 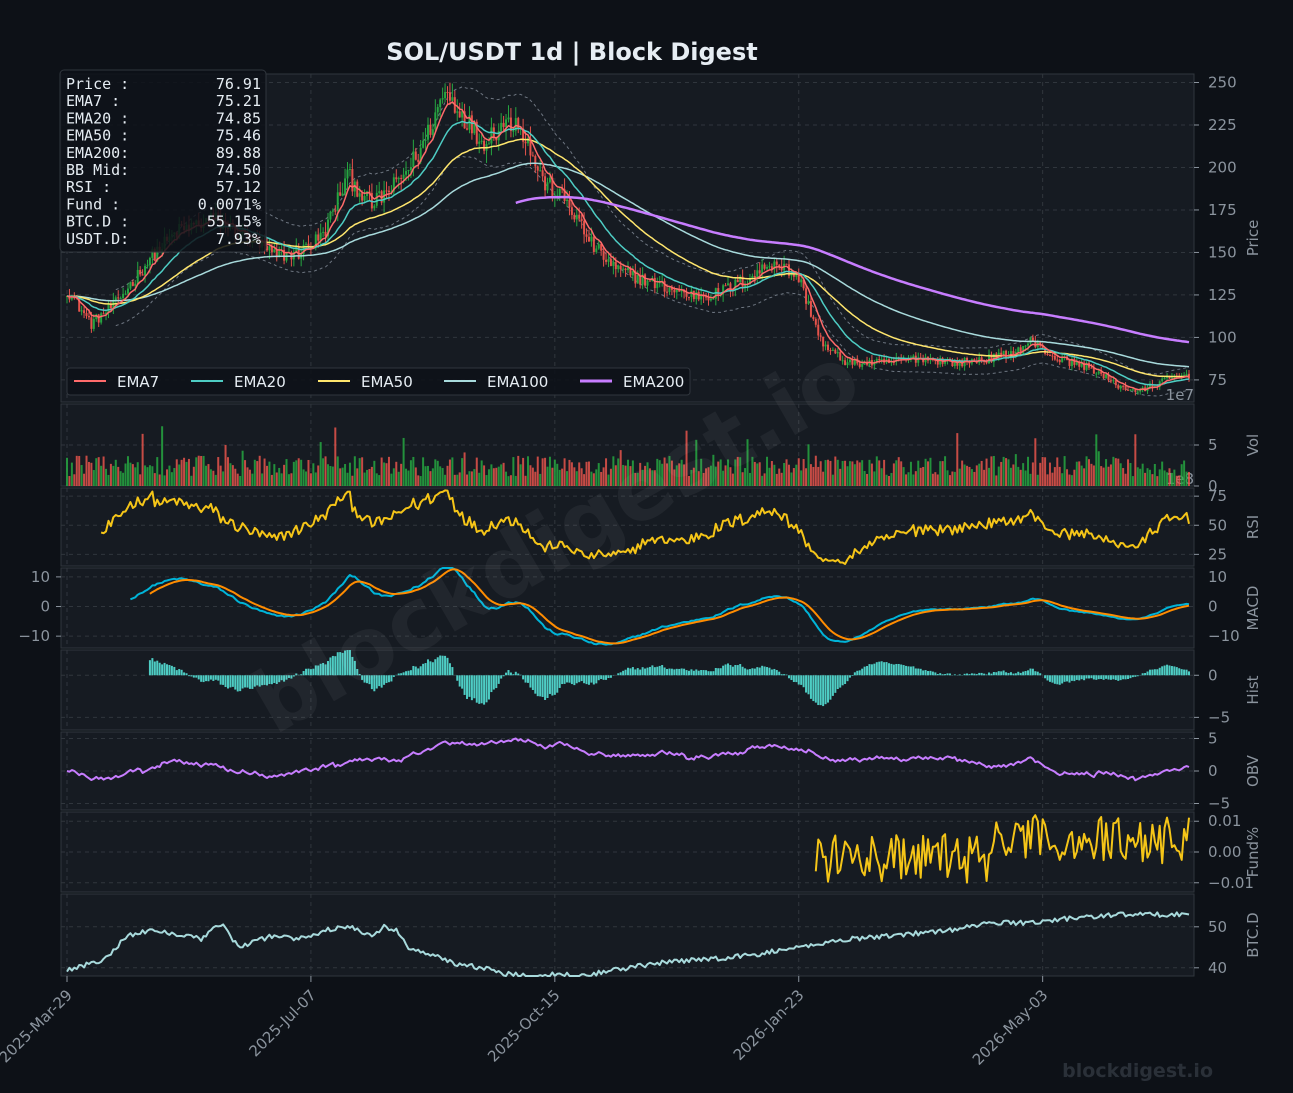 What do you see at coordinates (1222, 167) in the screenshot?
I see `ytick-label-price: 200` at bounding box center [1222, 167].